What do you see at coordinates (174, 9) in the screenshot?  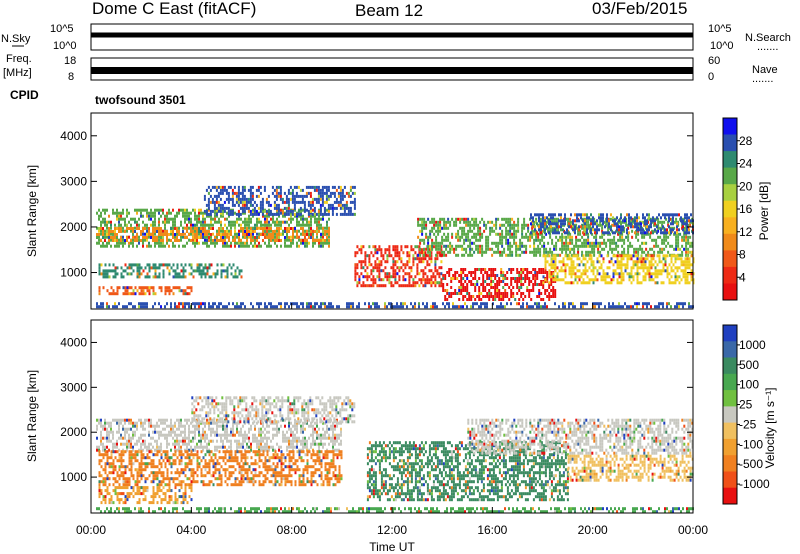 I see `station-title: Dome C East (fitACF)` at bounding box center [174, 9].